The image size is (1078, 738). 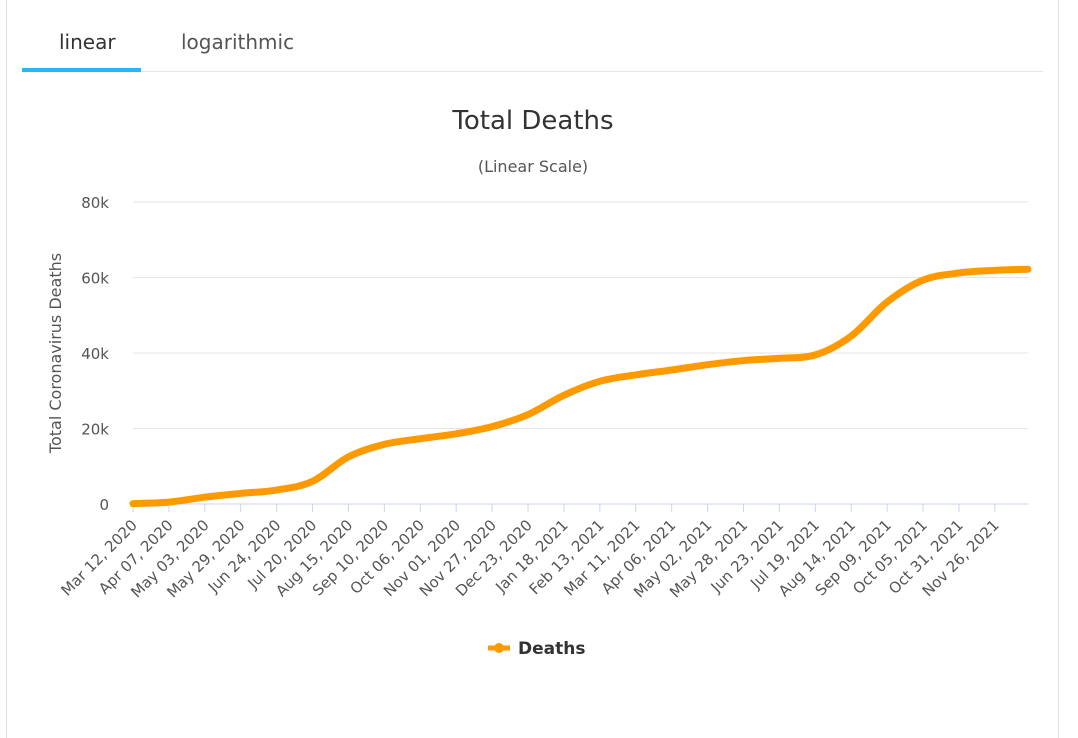 I want to click on legend-label-deaths: Deaths, so click(x=551, y=649).